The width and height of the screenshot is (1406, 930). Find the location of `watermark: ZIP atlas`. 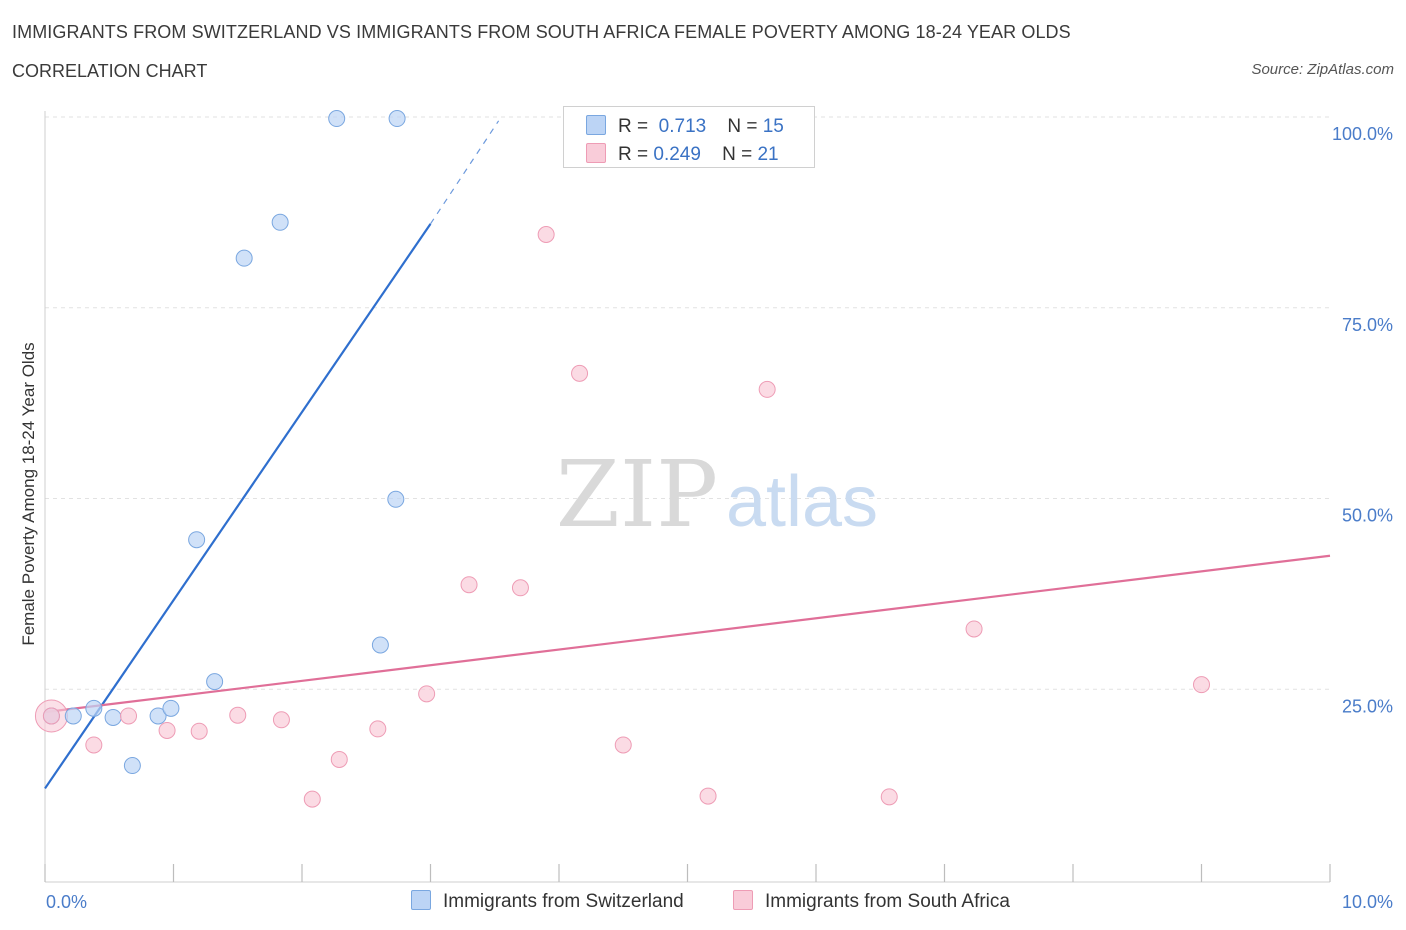

watermark: ZIP atlas is located at coordinates (717, 494).